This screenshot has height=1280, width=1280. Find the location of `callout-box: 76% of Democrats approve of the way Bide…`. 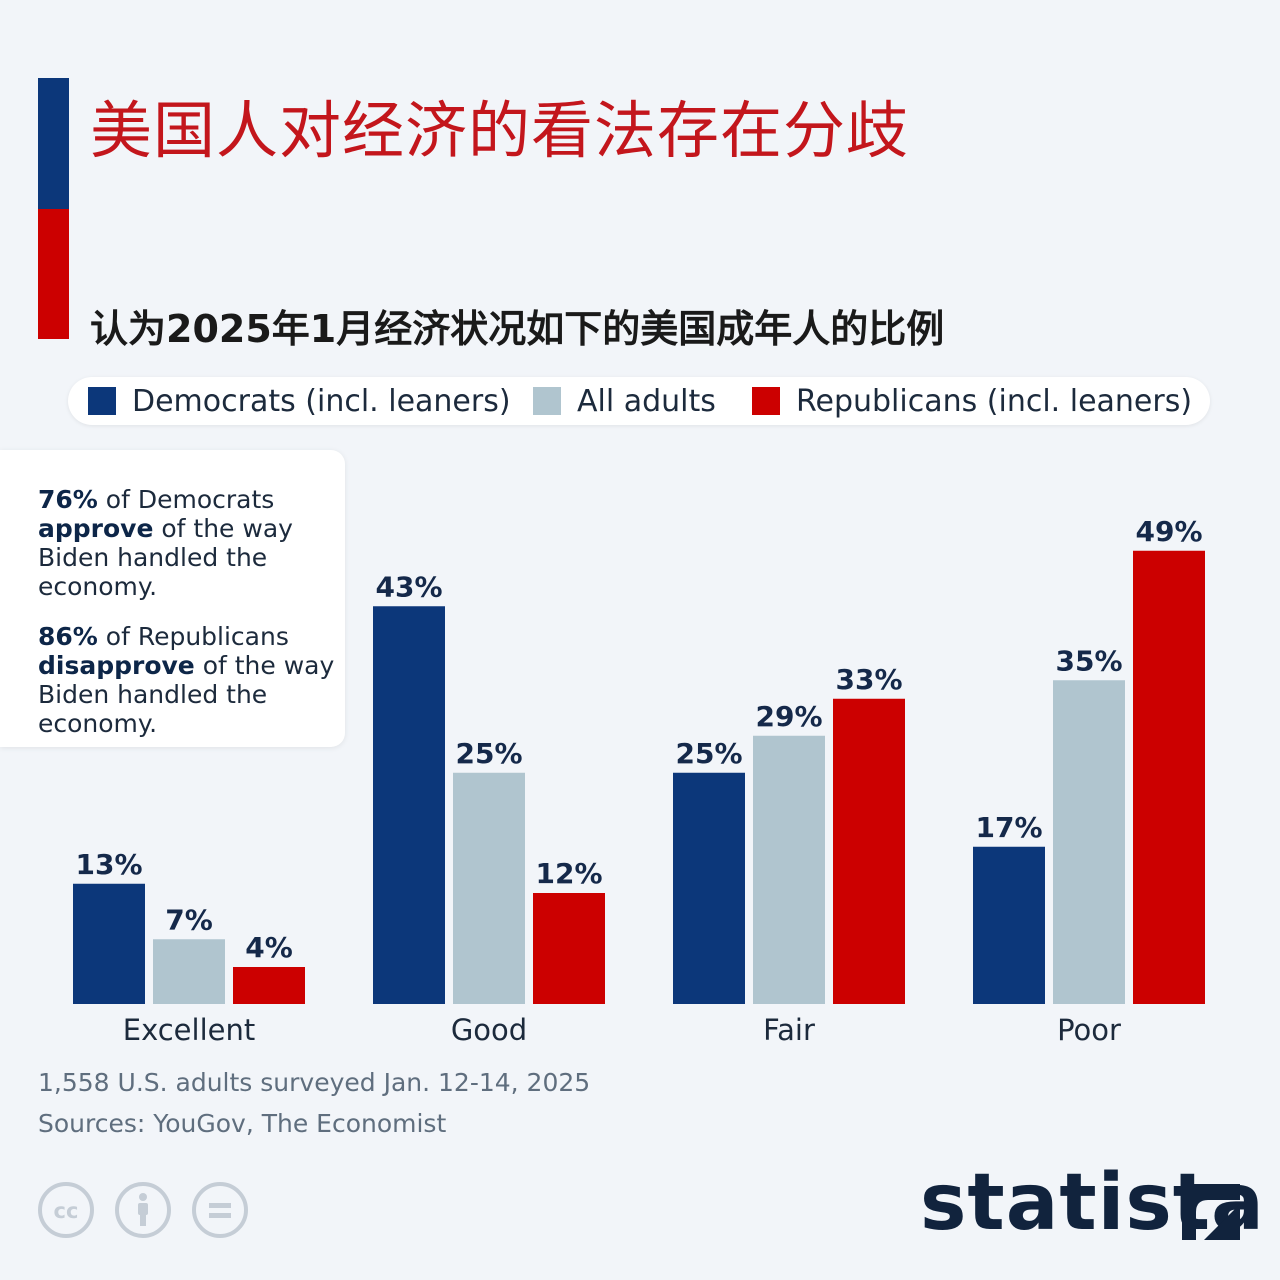

callout-box: 76% of Democrats approve of the way Bide… is located at coordinates (172, 598).